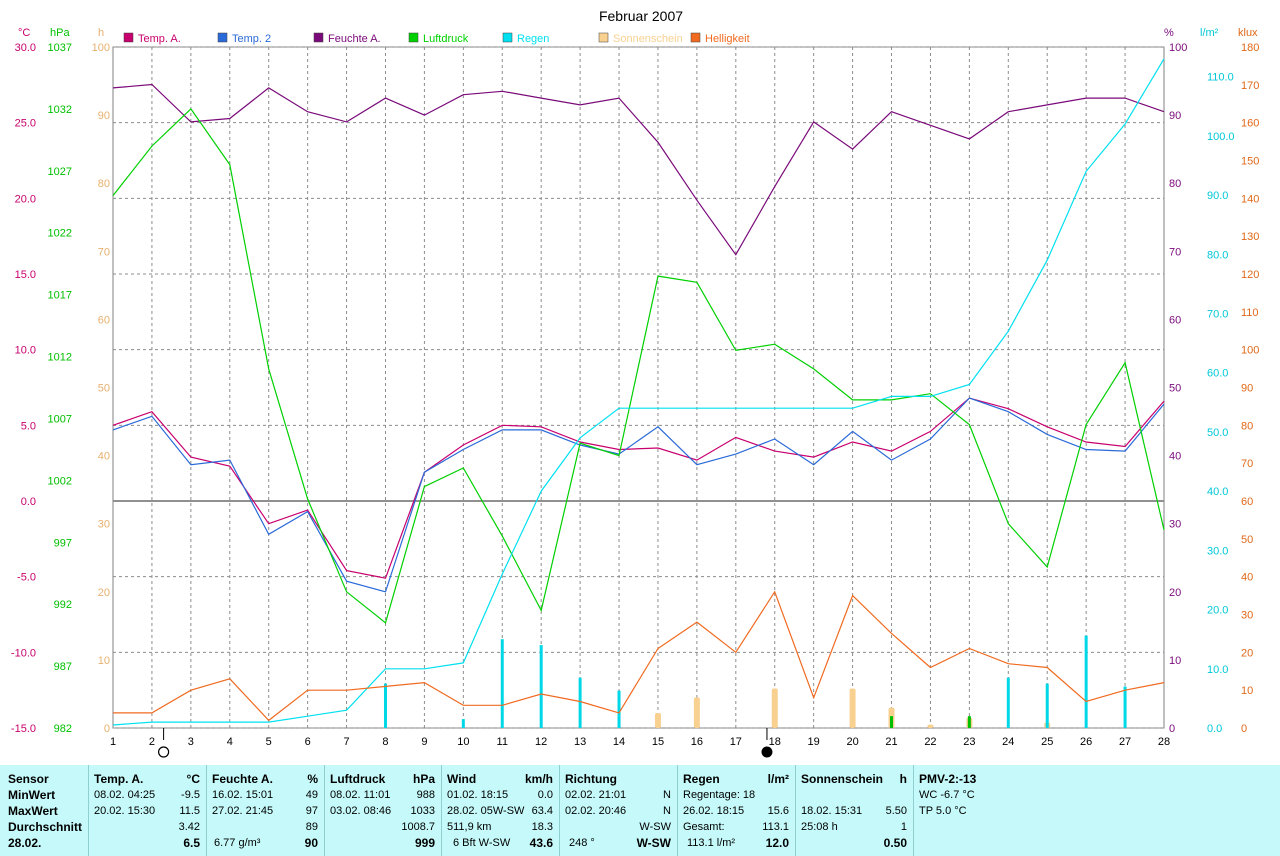 This screenshot has height=856, width=1280. Describe the element at coordinates (1247, 540) in the screenshot. I see `light-tick-label: 50` at that location.